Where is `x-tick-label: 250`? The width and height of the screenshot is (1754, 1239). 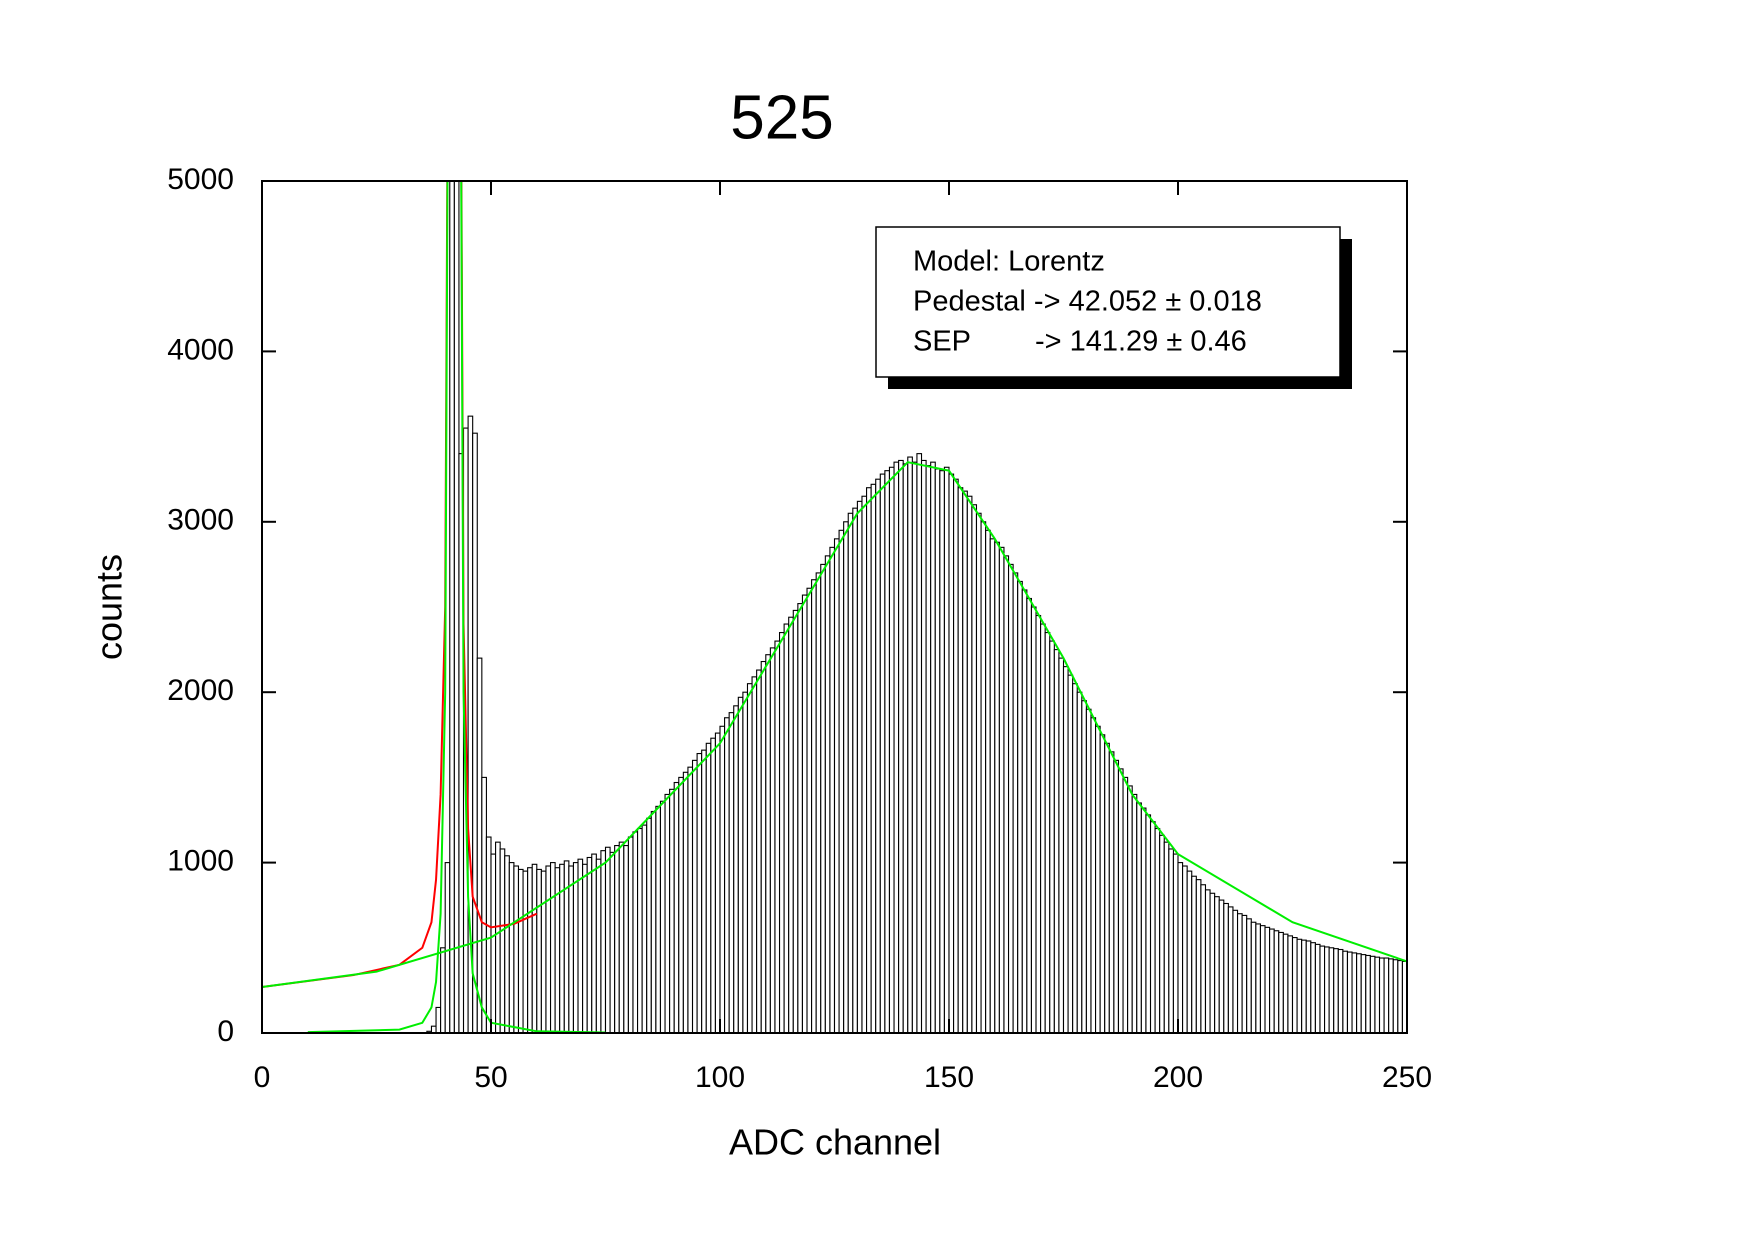
x-tick-label: 250 is located at coordinates (1407, 1077).